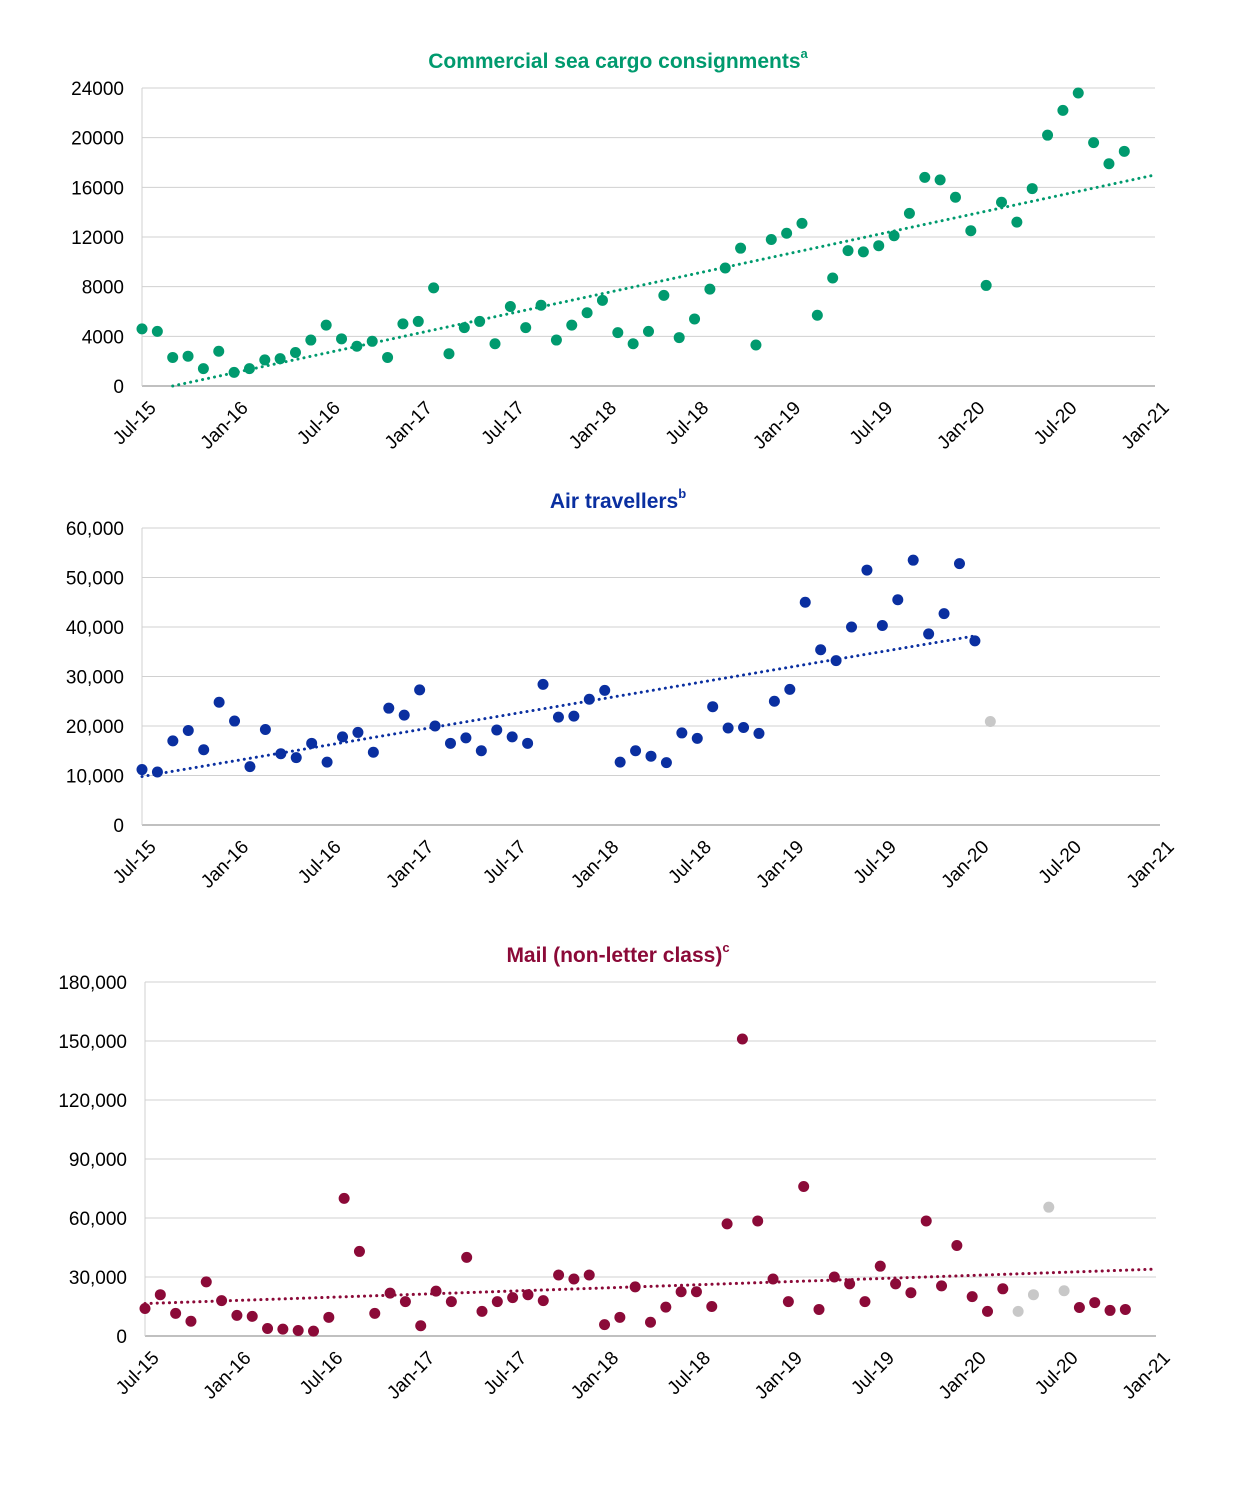 The height and width of the screenshot is (1498, 1236). I want to click on x-tick-label: Jul-16, so click(321, 1373).